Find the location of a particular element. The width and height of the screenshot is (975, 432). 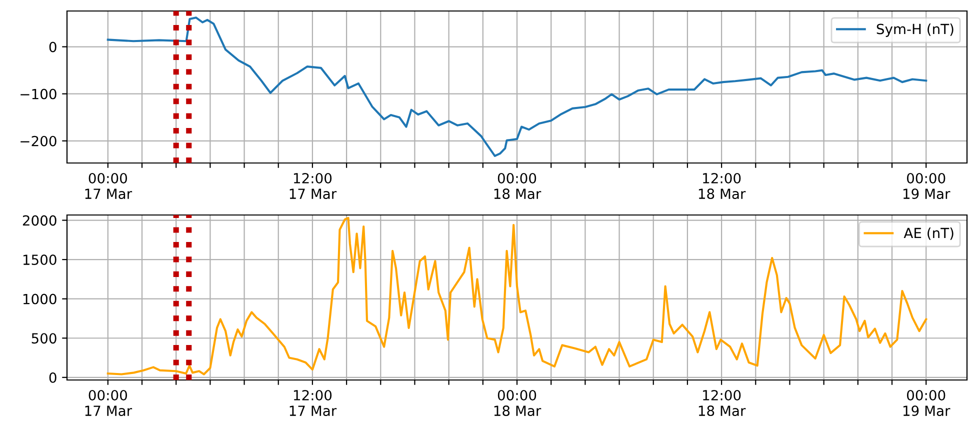

y-tick-label: 1000 is located at coordinates (39, 299).